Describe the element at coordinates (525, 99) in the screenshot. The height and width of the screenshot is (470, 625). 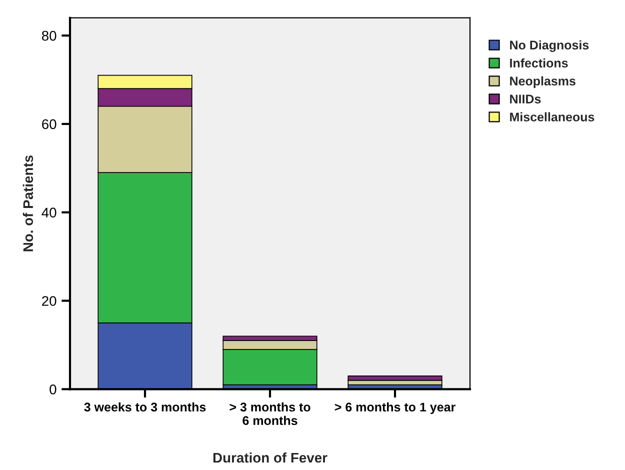
I see `legend-label: NIIDs` at that location.